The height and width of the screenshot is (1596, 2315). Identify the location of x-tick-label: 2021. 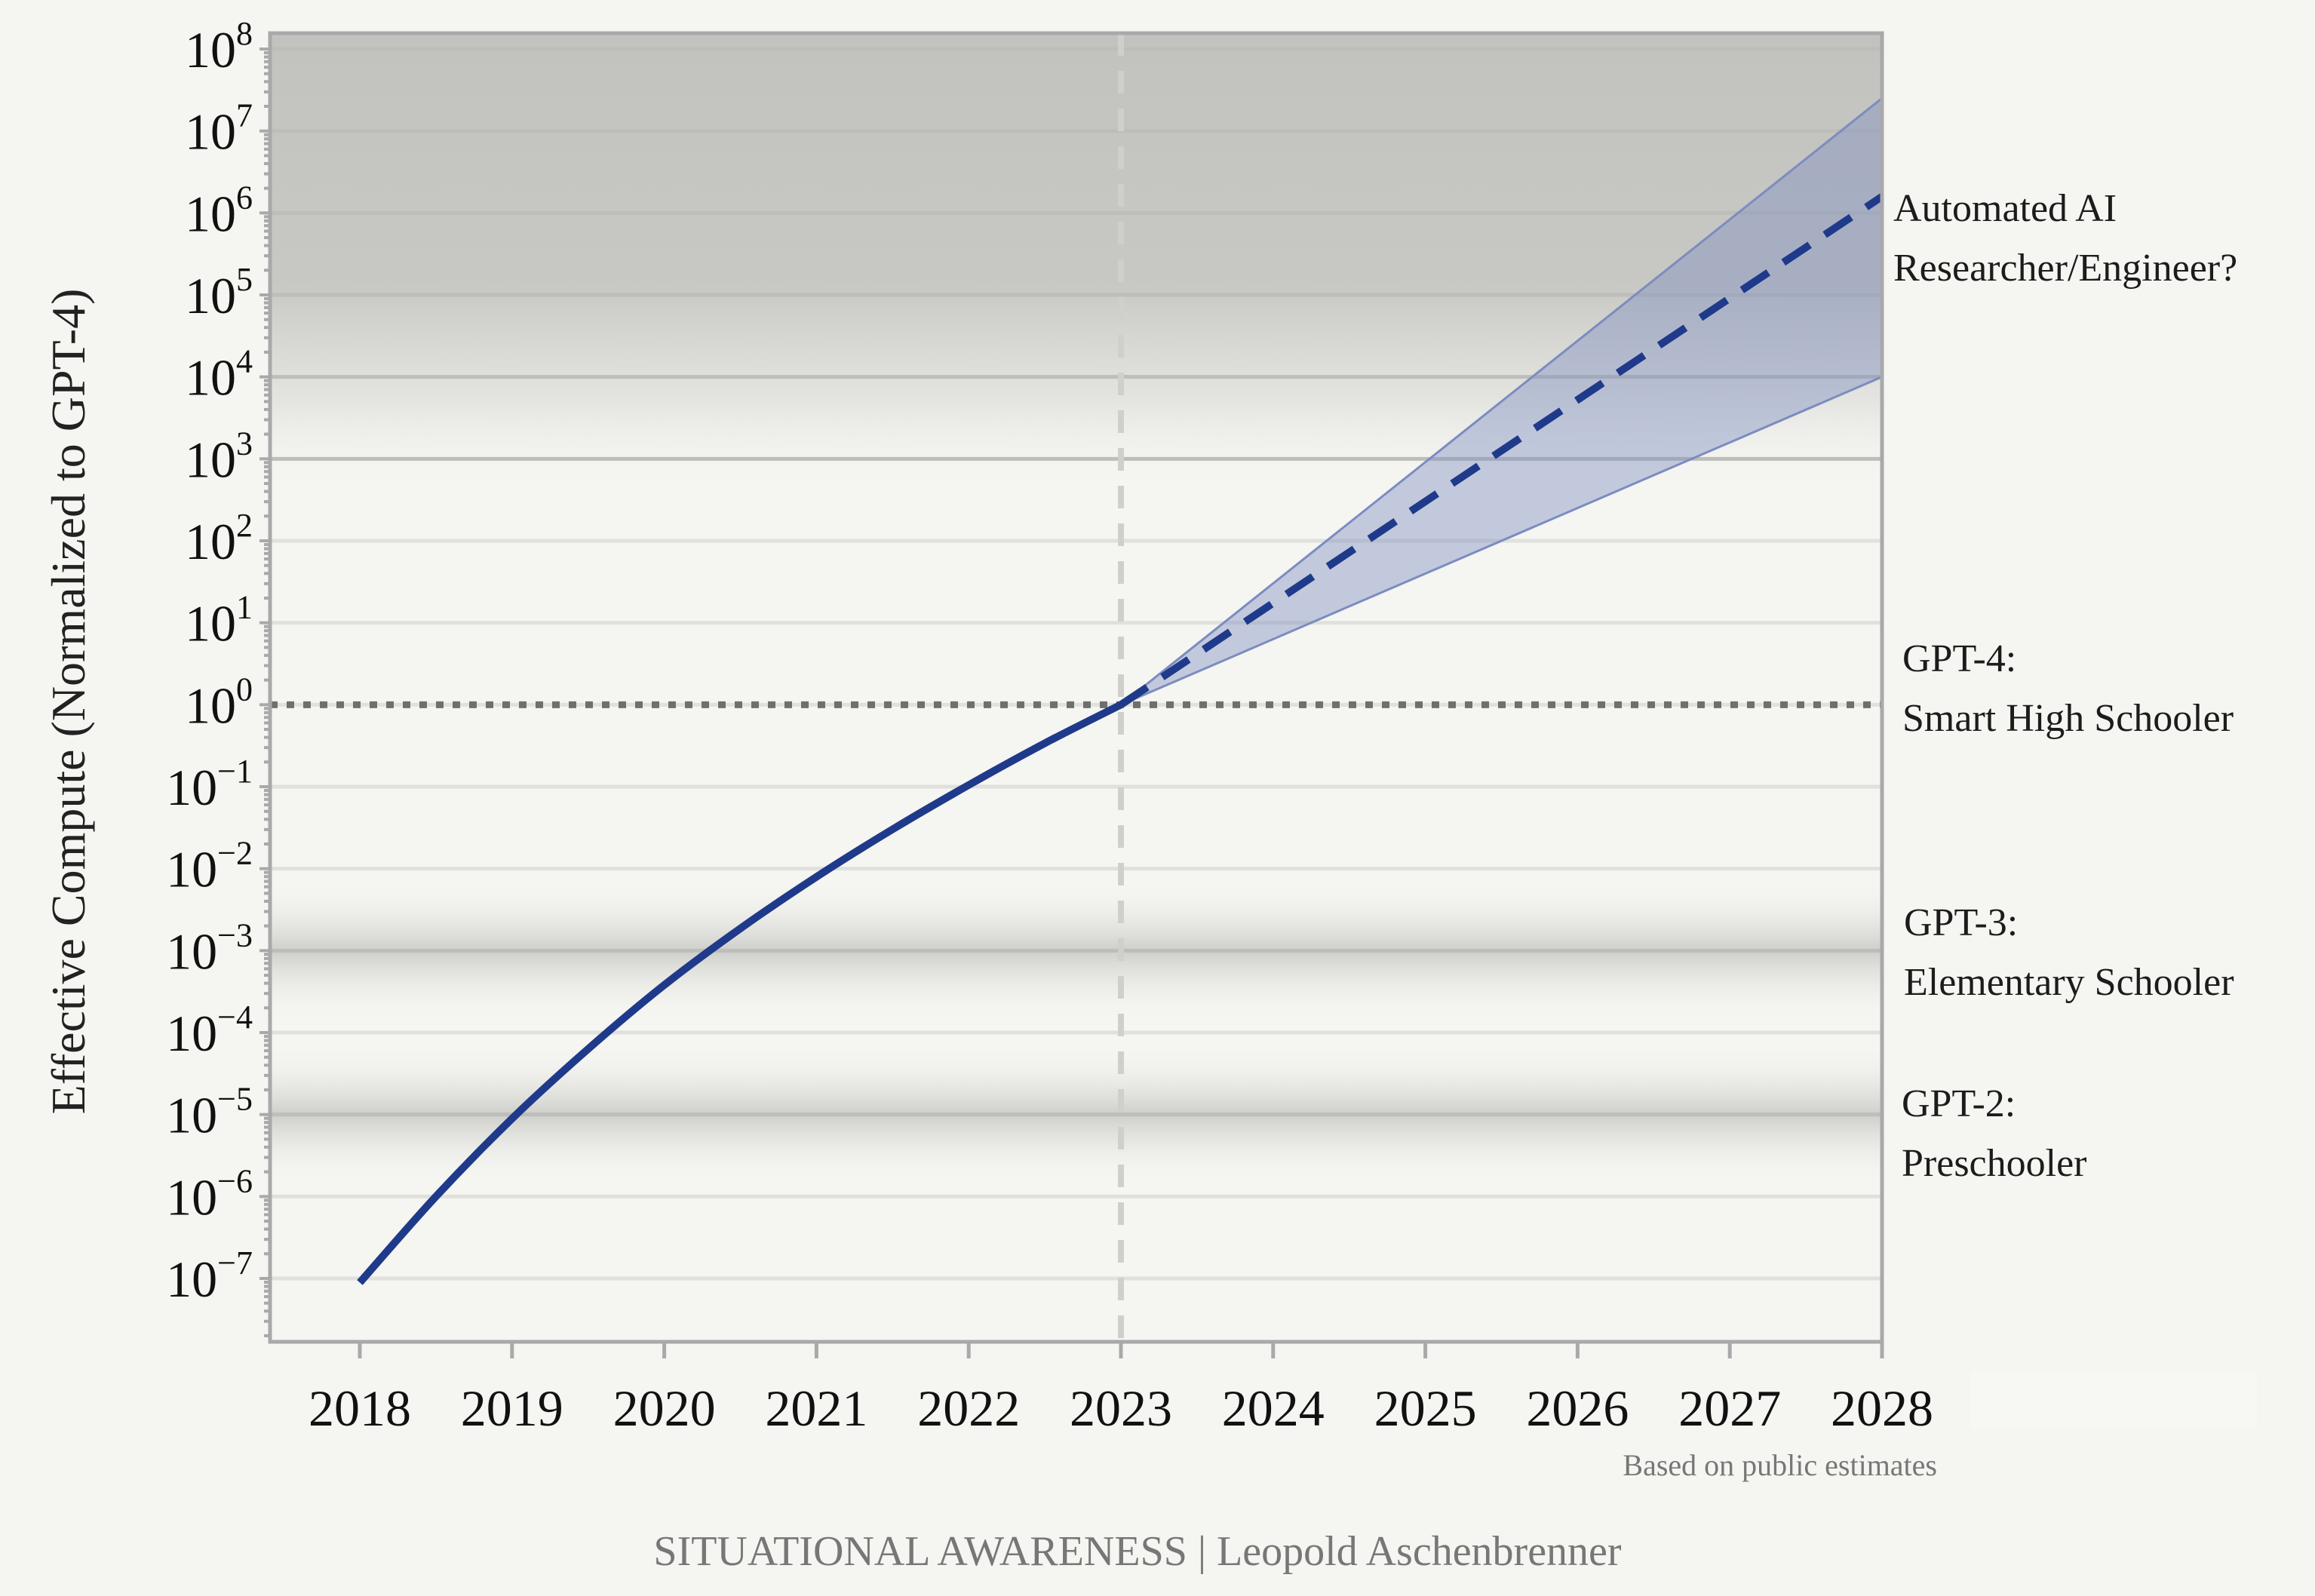
(816, 1408).